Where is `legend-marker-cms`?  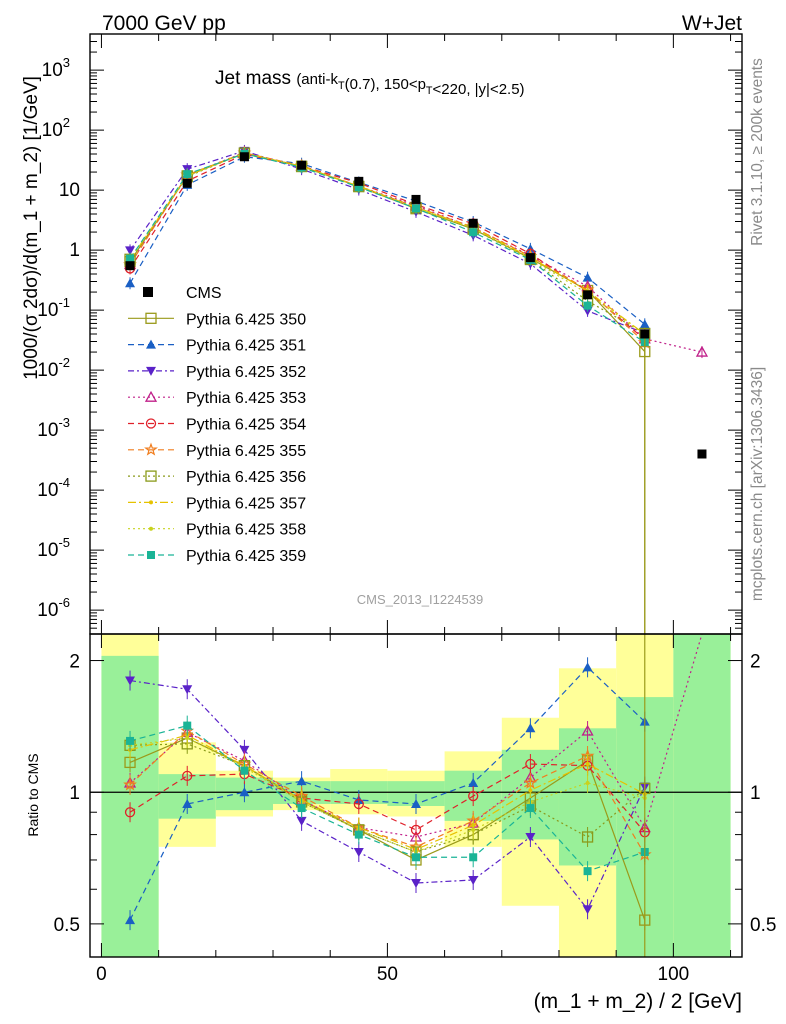 legend-marker-cms is located at coordinates (148, 292).